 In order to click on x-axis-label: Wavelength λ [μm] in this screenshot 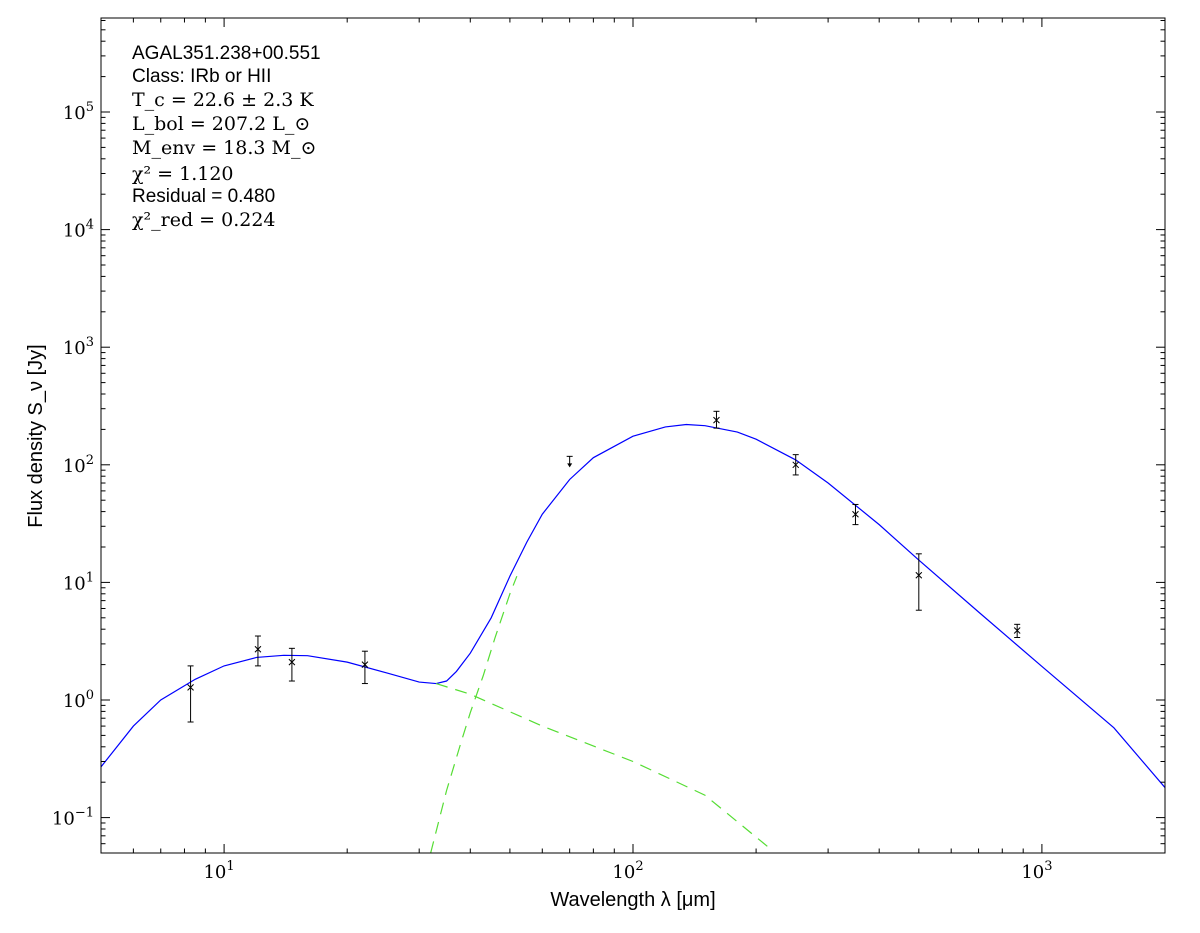, I will do `click(632, 900)`.